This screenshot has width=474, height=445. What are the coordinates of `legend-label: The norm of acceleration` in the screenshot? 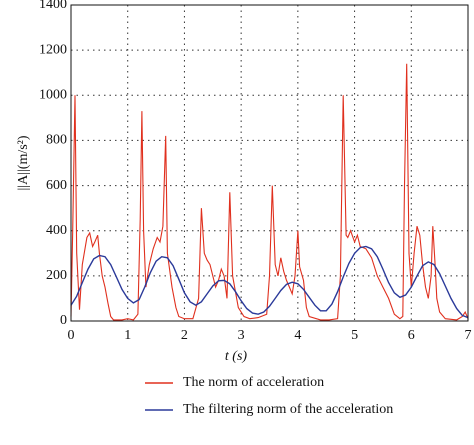 It's located at (253, 382).